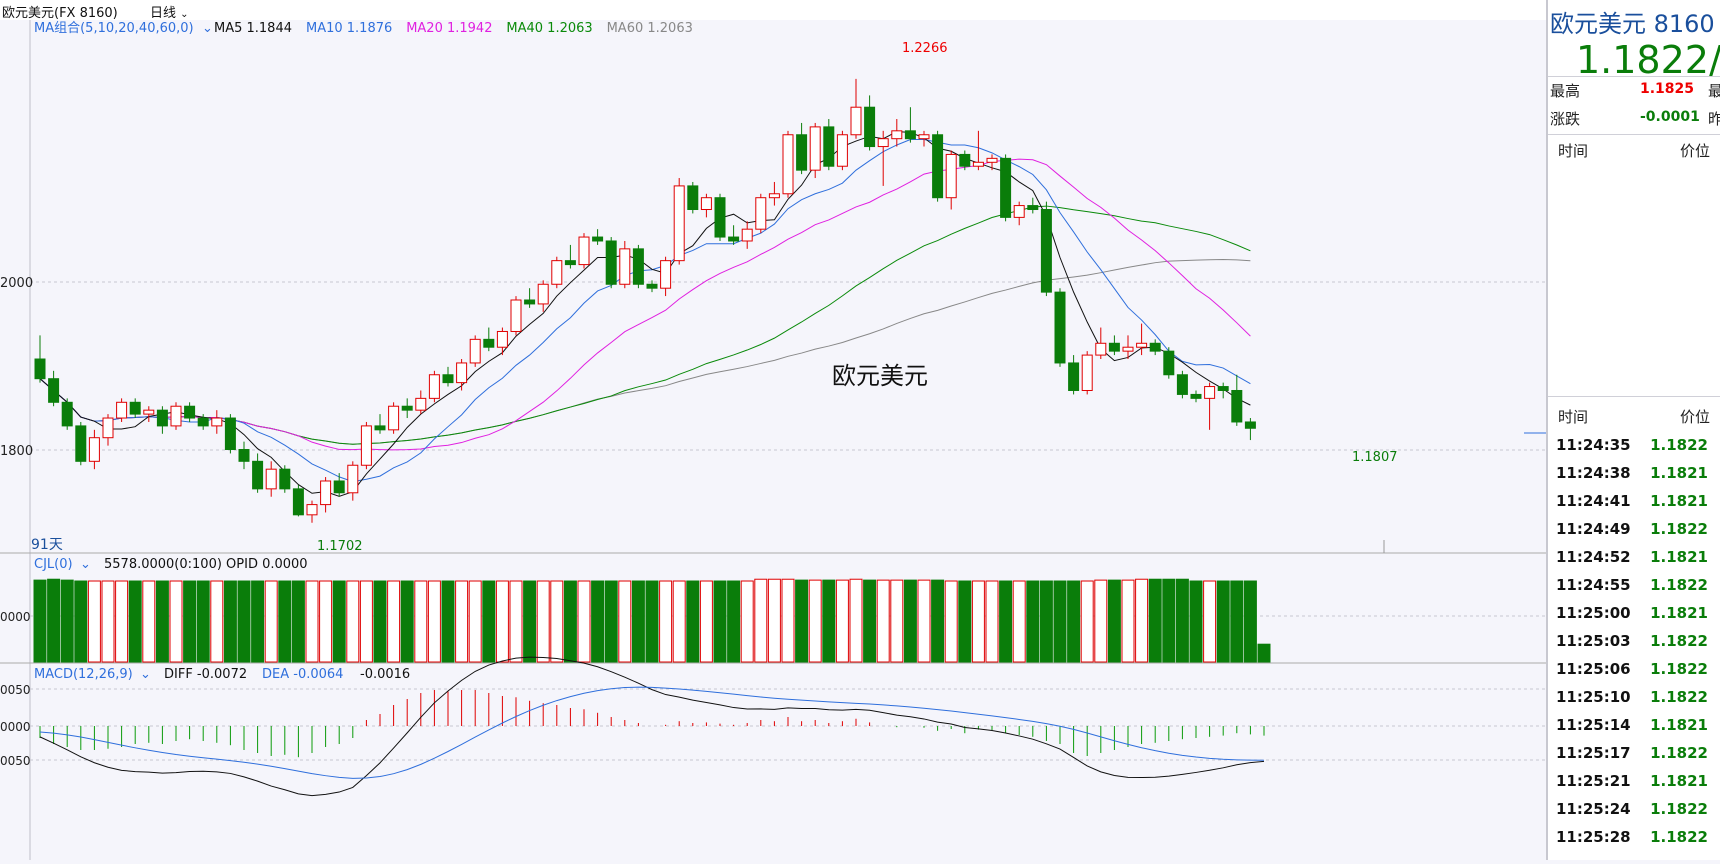 The width and height of the screenshot is (1720, 864). Describe the element at coordinates (652, 732) in the screenshot. I see `macd-dea-line` at that location.